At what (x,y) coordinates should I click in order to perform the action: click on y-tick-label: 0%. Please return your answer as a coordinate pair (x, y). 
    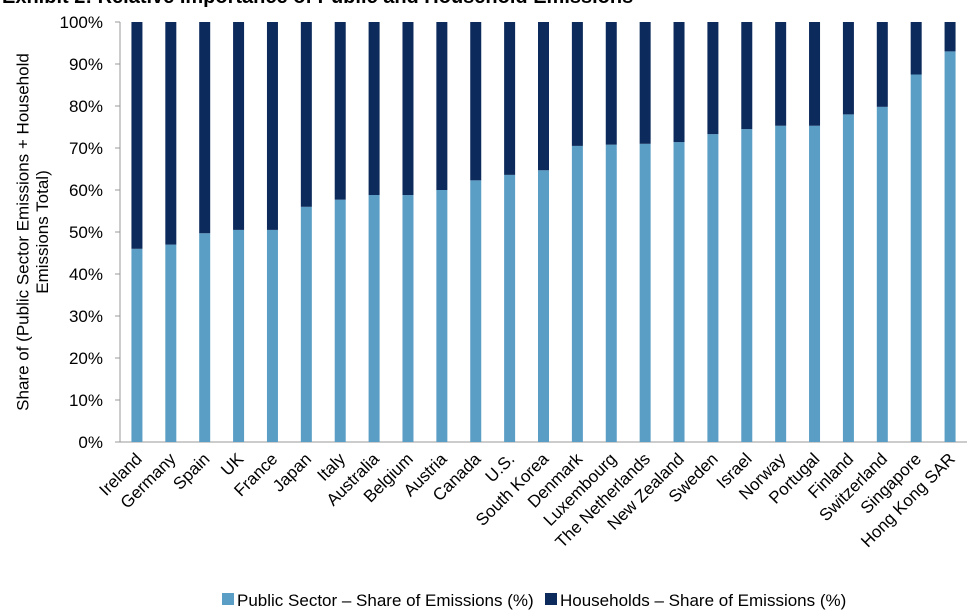
    Looking at the image, I should click on (90, 442).